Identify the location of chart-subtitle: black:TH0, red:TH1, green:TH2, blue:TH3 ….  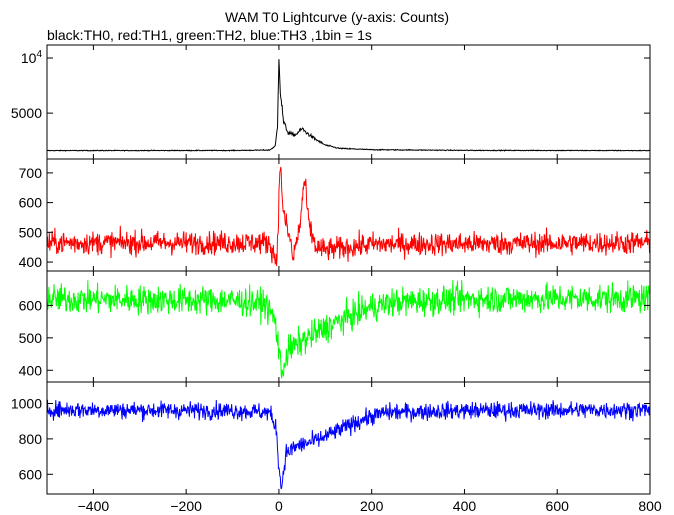
(209, 35).